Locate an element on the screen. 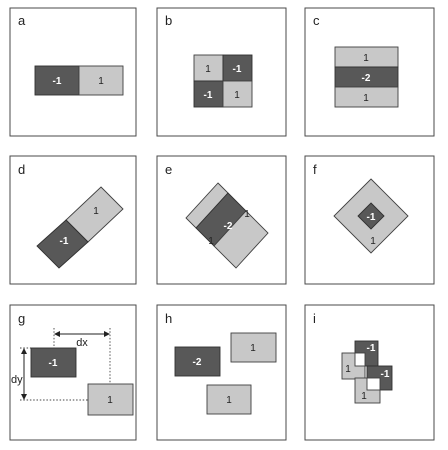  panel-b-weight-bl: -1 is located at coordinates (208, 95).